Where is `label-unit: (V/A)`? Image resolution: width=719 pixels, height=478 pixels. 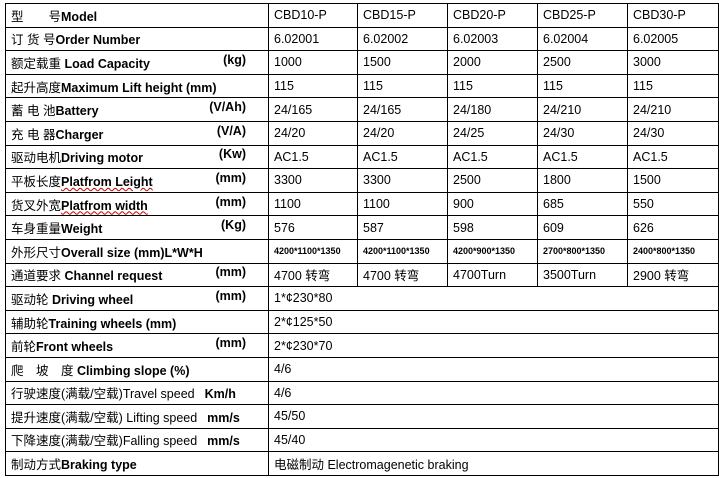 label-unit: (V/A) is located at coordinates (231, 130).